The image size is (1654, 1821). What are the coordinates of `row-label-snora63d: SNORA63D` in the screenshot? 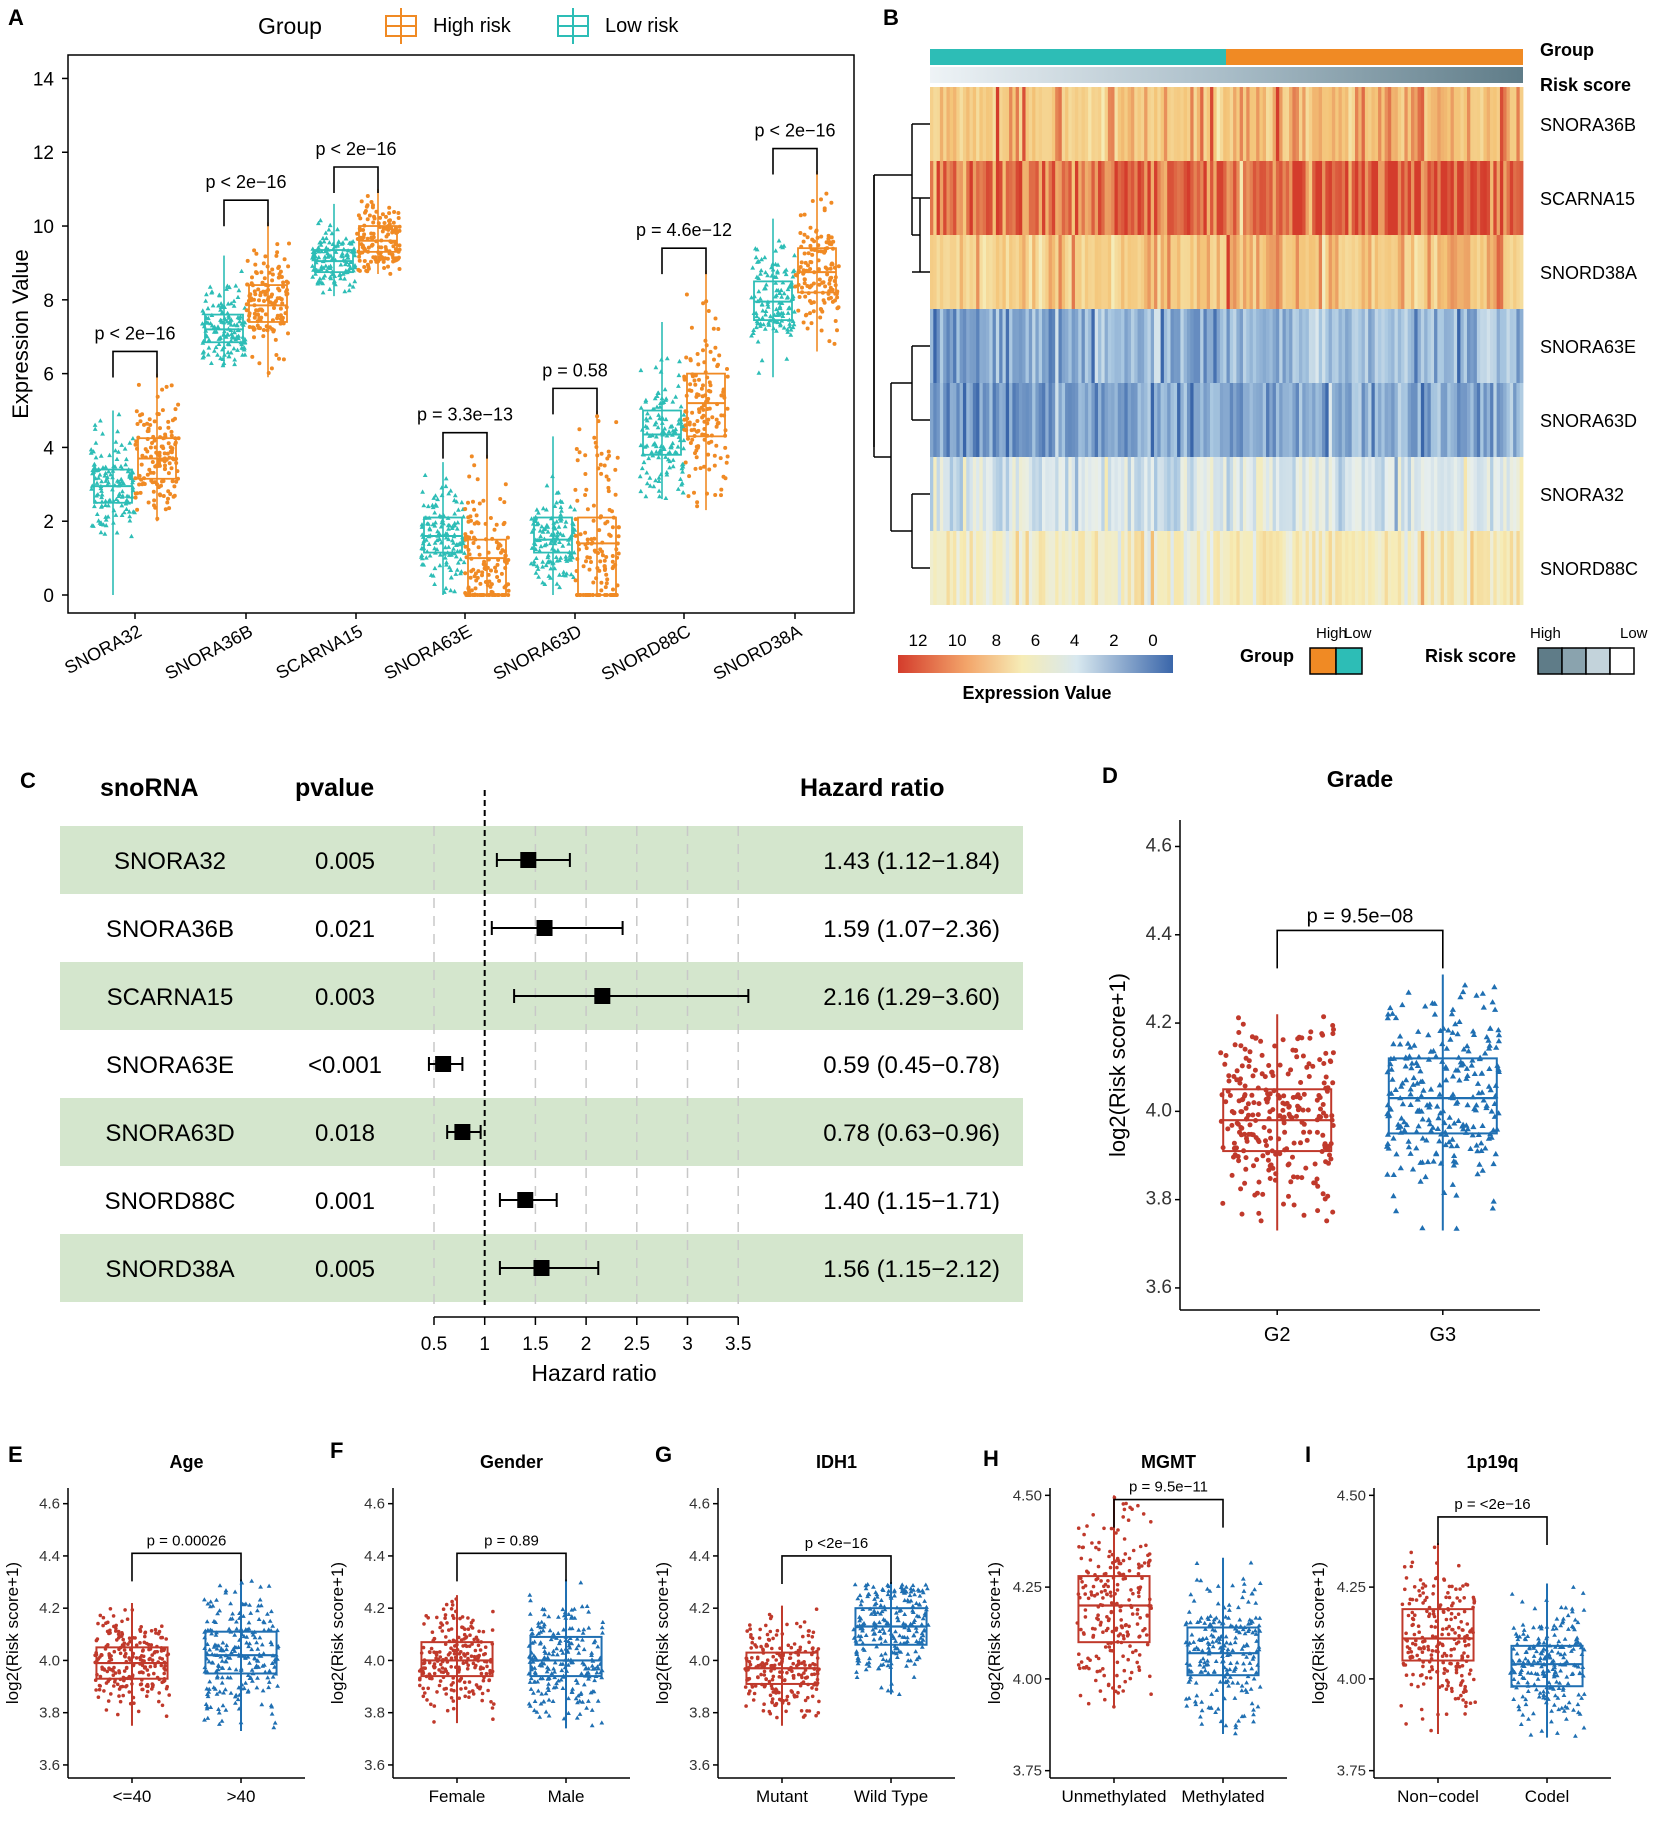 It's located at (1588, 421).